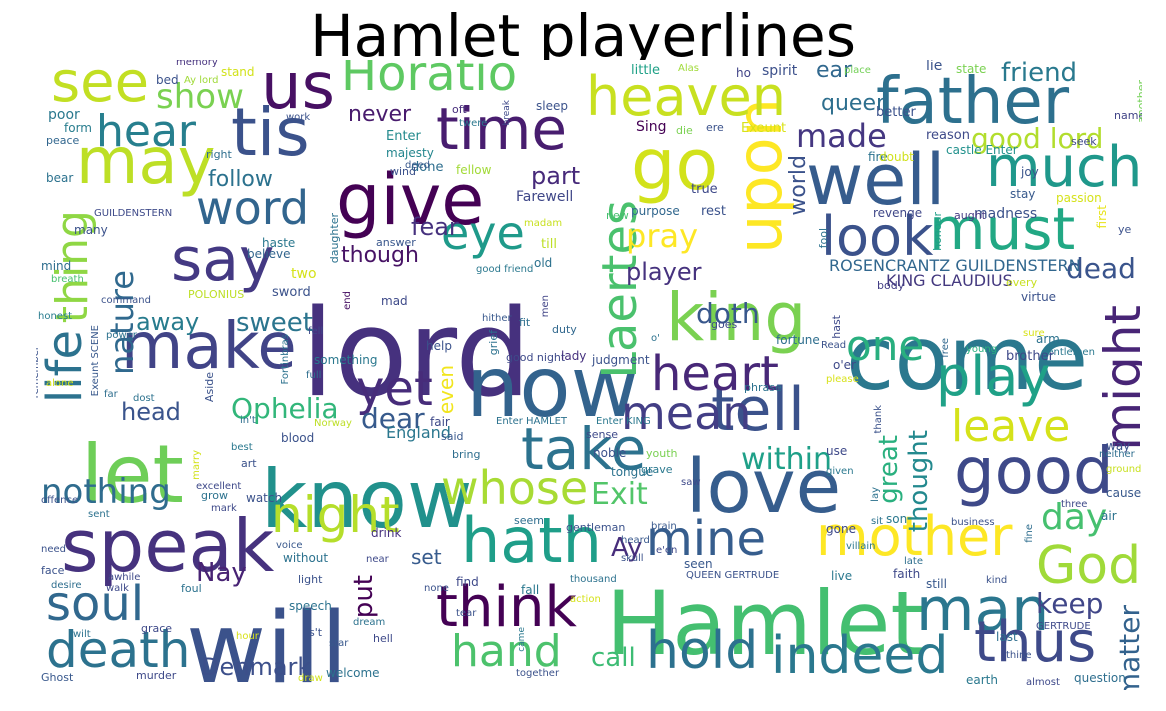 This screenshot has width=1166, height=711. What do you see at coordinates (840, 471) in the screenshot?
I see `cloud-word: given` at bounding box center [840, 471].